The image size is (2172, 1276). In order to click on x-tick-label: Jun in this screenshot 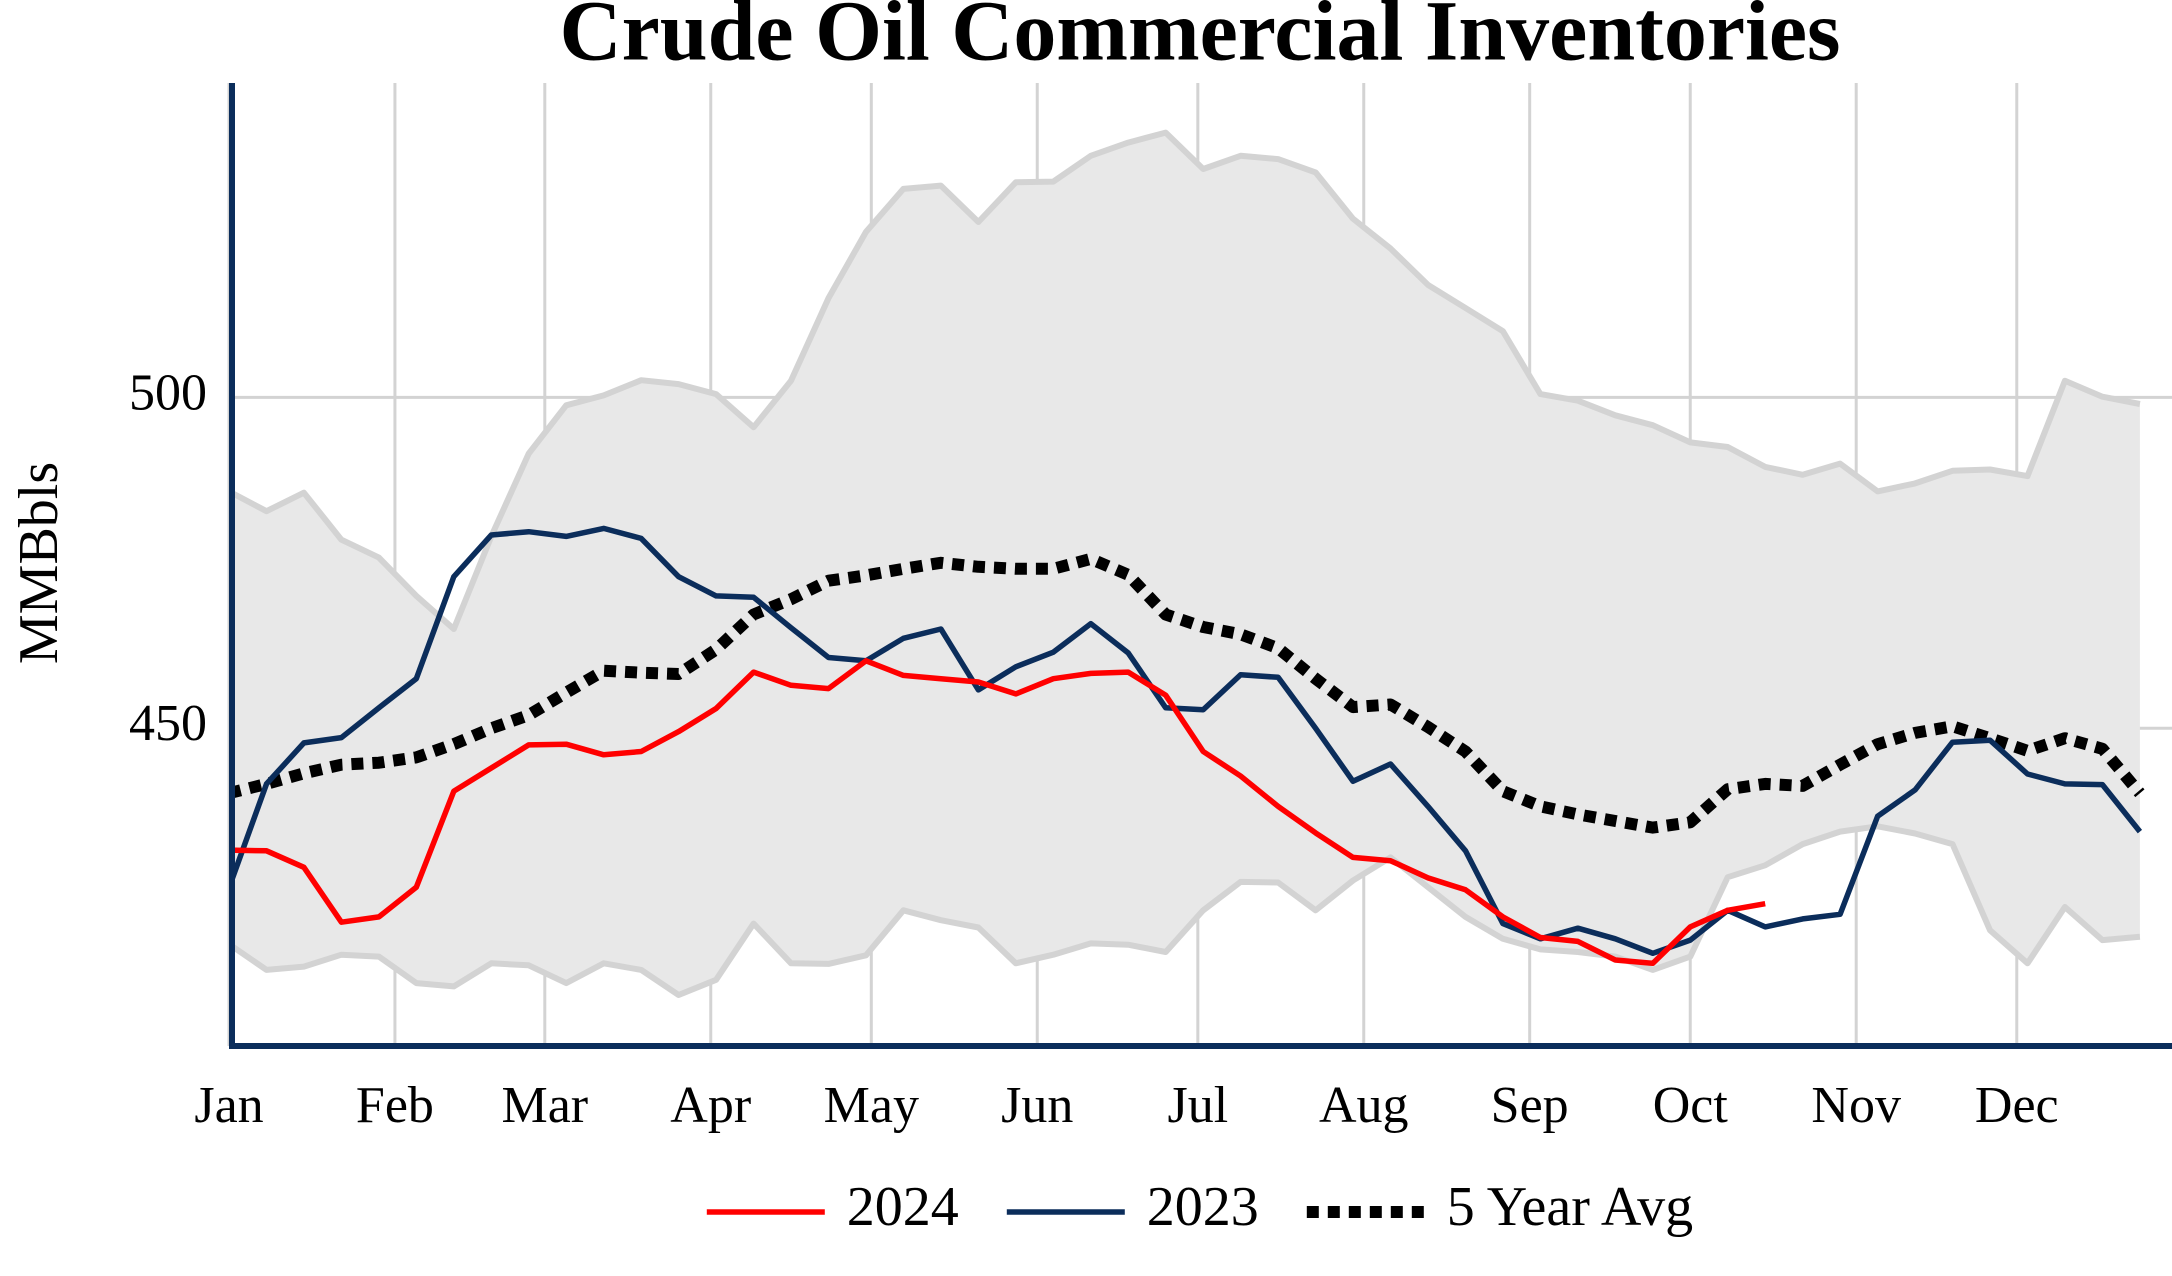, I will do `click(1037, 1105)`.